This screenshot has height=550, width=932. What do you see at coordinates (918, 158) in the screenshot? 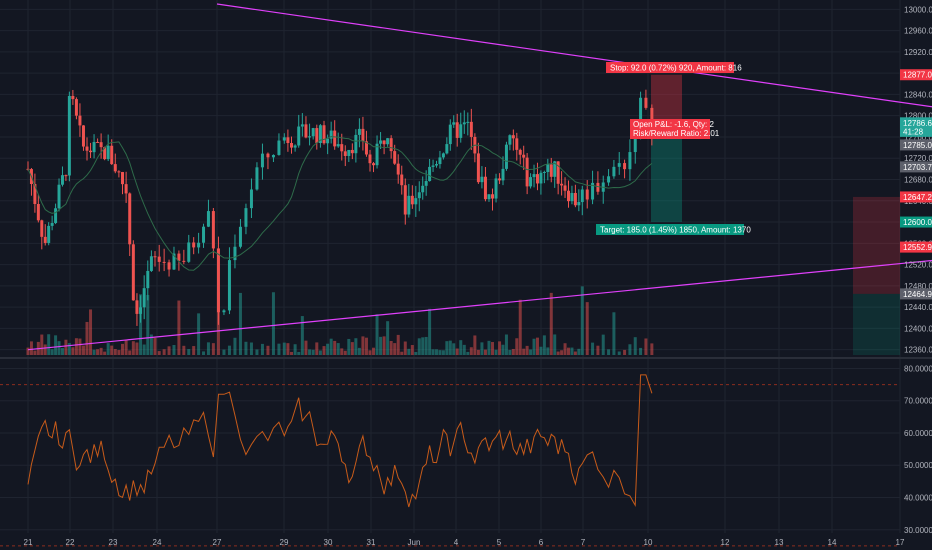
I see `price-axis-tick: 12720.0` at bounding box center [918, 158].